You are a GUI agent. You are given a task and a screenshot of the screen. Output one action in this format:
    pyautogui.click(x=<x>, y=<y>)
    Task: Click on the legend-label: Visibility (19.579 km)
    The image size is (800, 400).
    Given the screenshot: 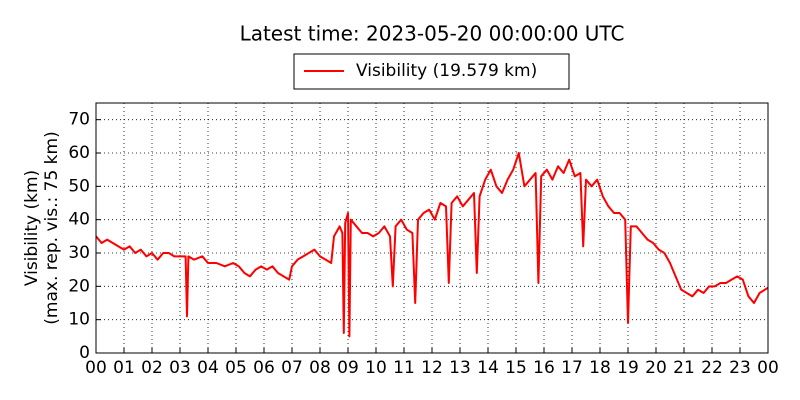 What is the action you would take?
    pyautogui.click(x=446, y=71)
    